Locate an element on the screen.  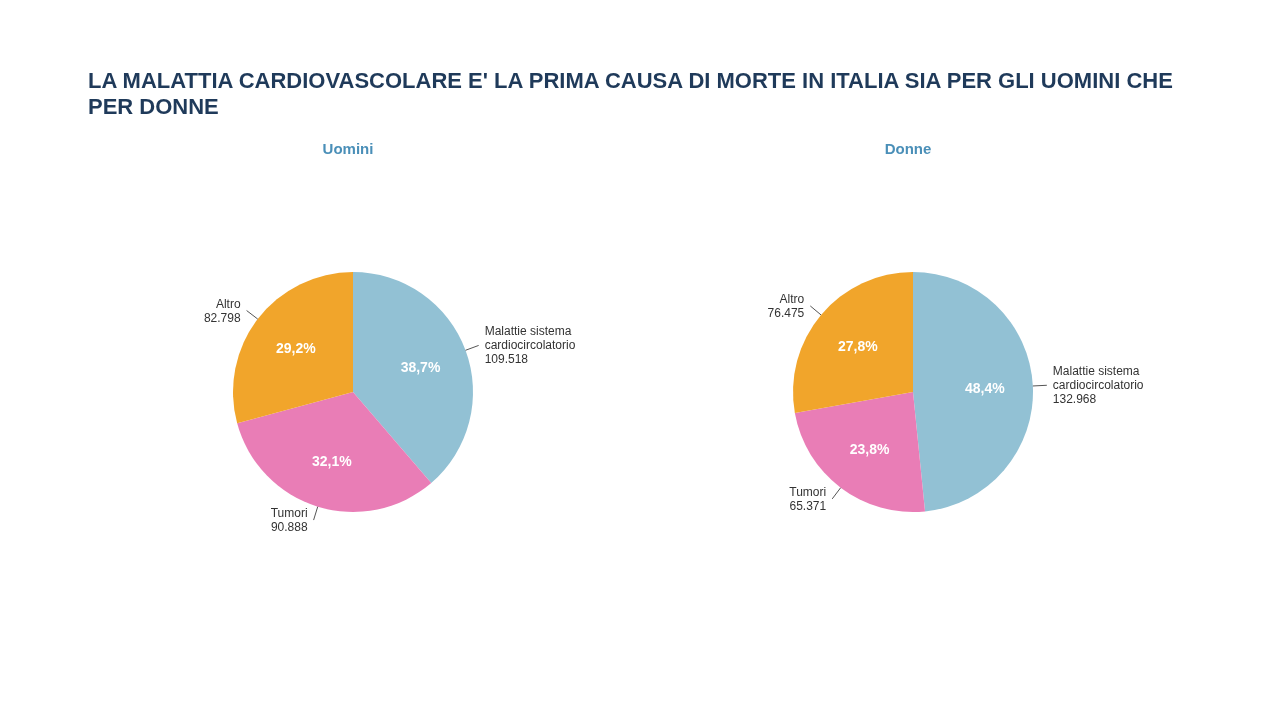
data-label: 32,1% is located at coordinates (332, 460).